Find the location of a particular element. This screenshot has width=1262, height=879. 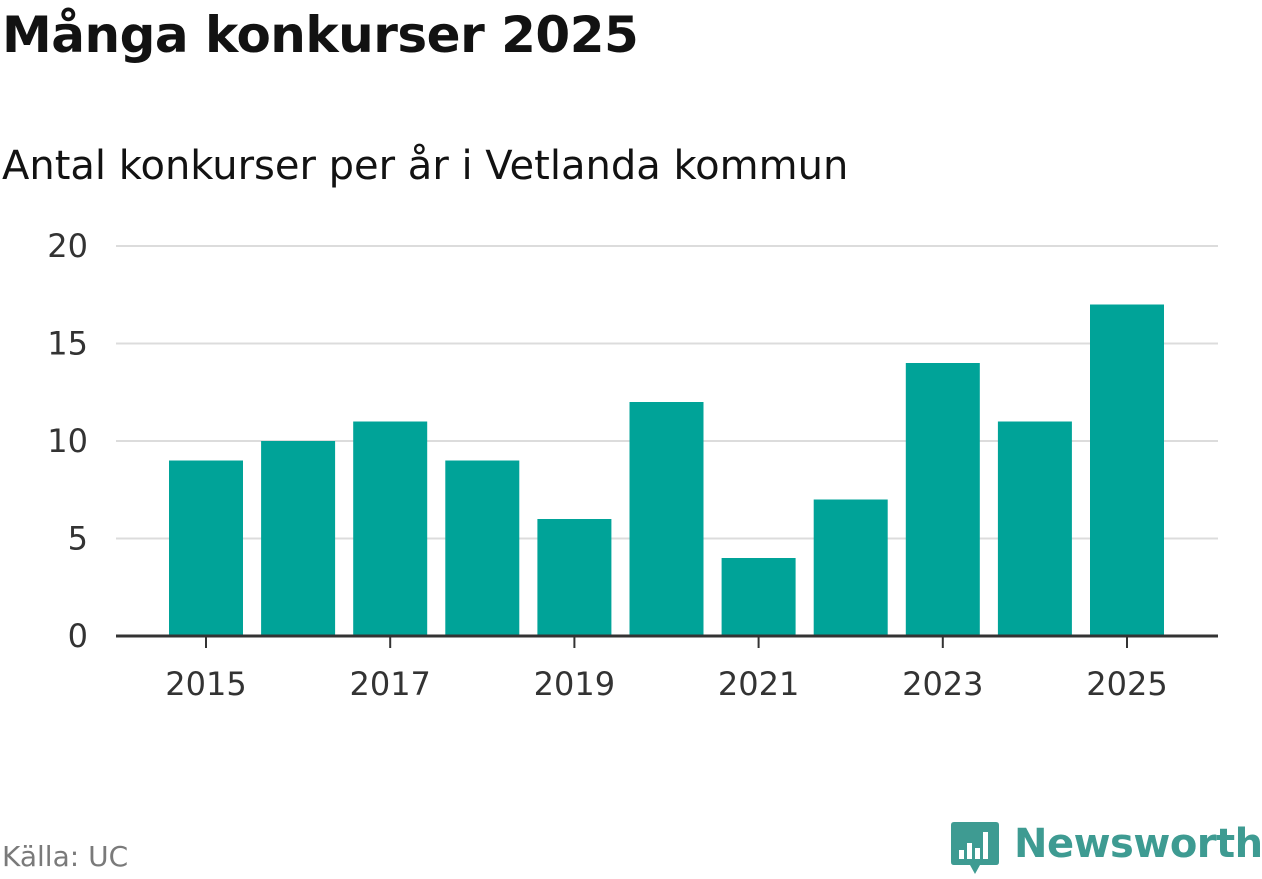

x-tick-label: 2019 is located at coordinates (574, 684).